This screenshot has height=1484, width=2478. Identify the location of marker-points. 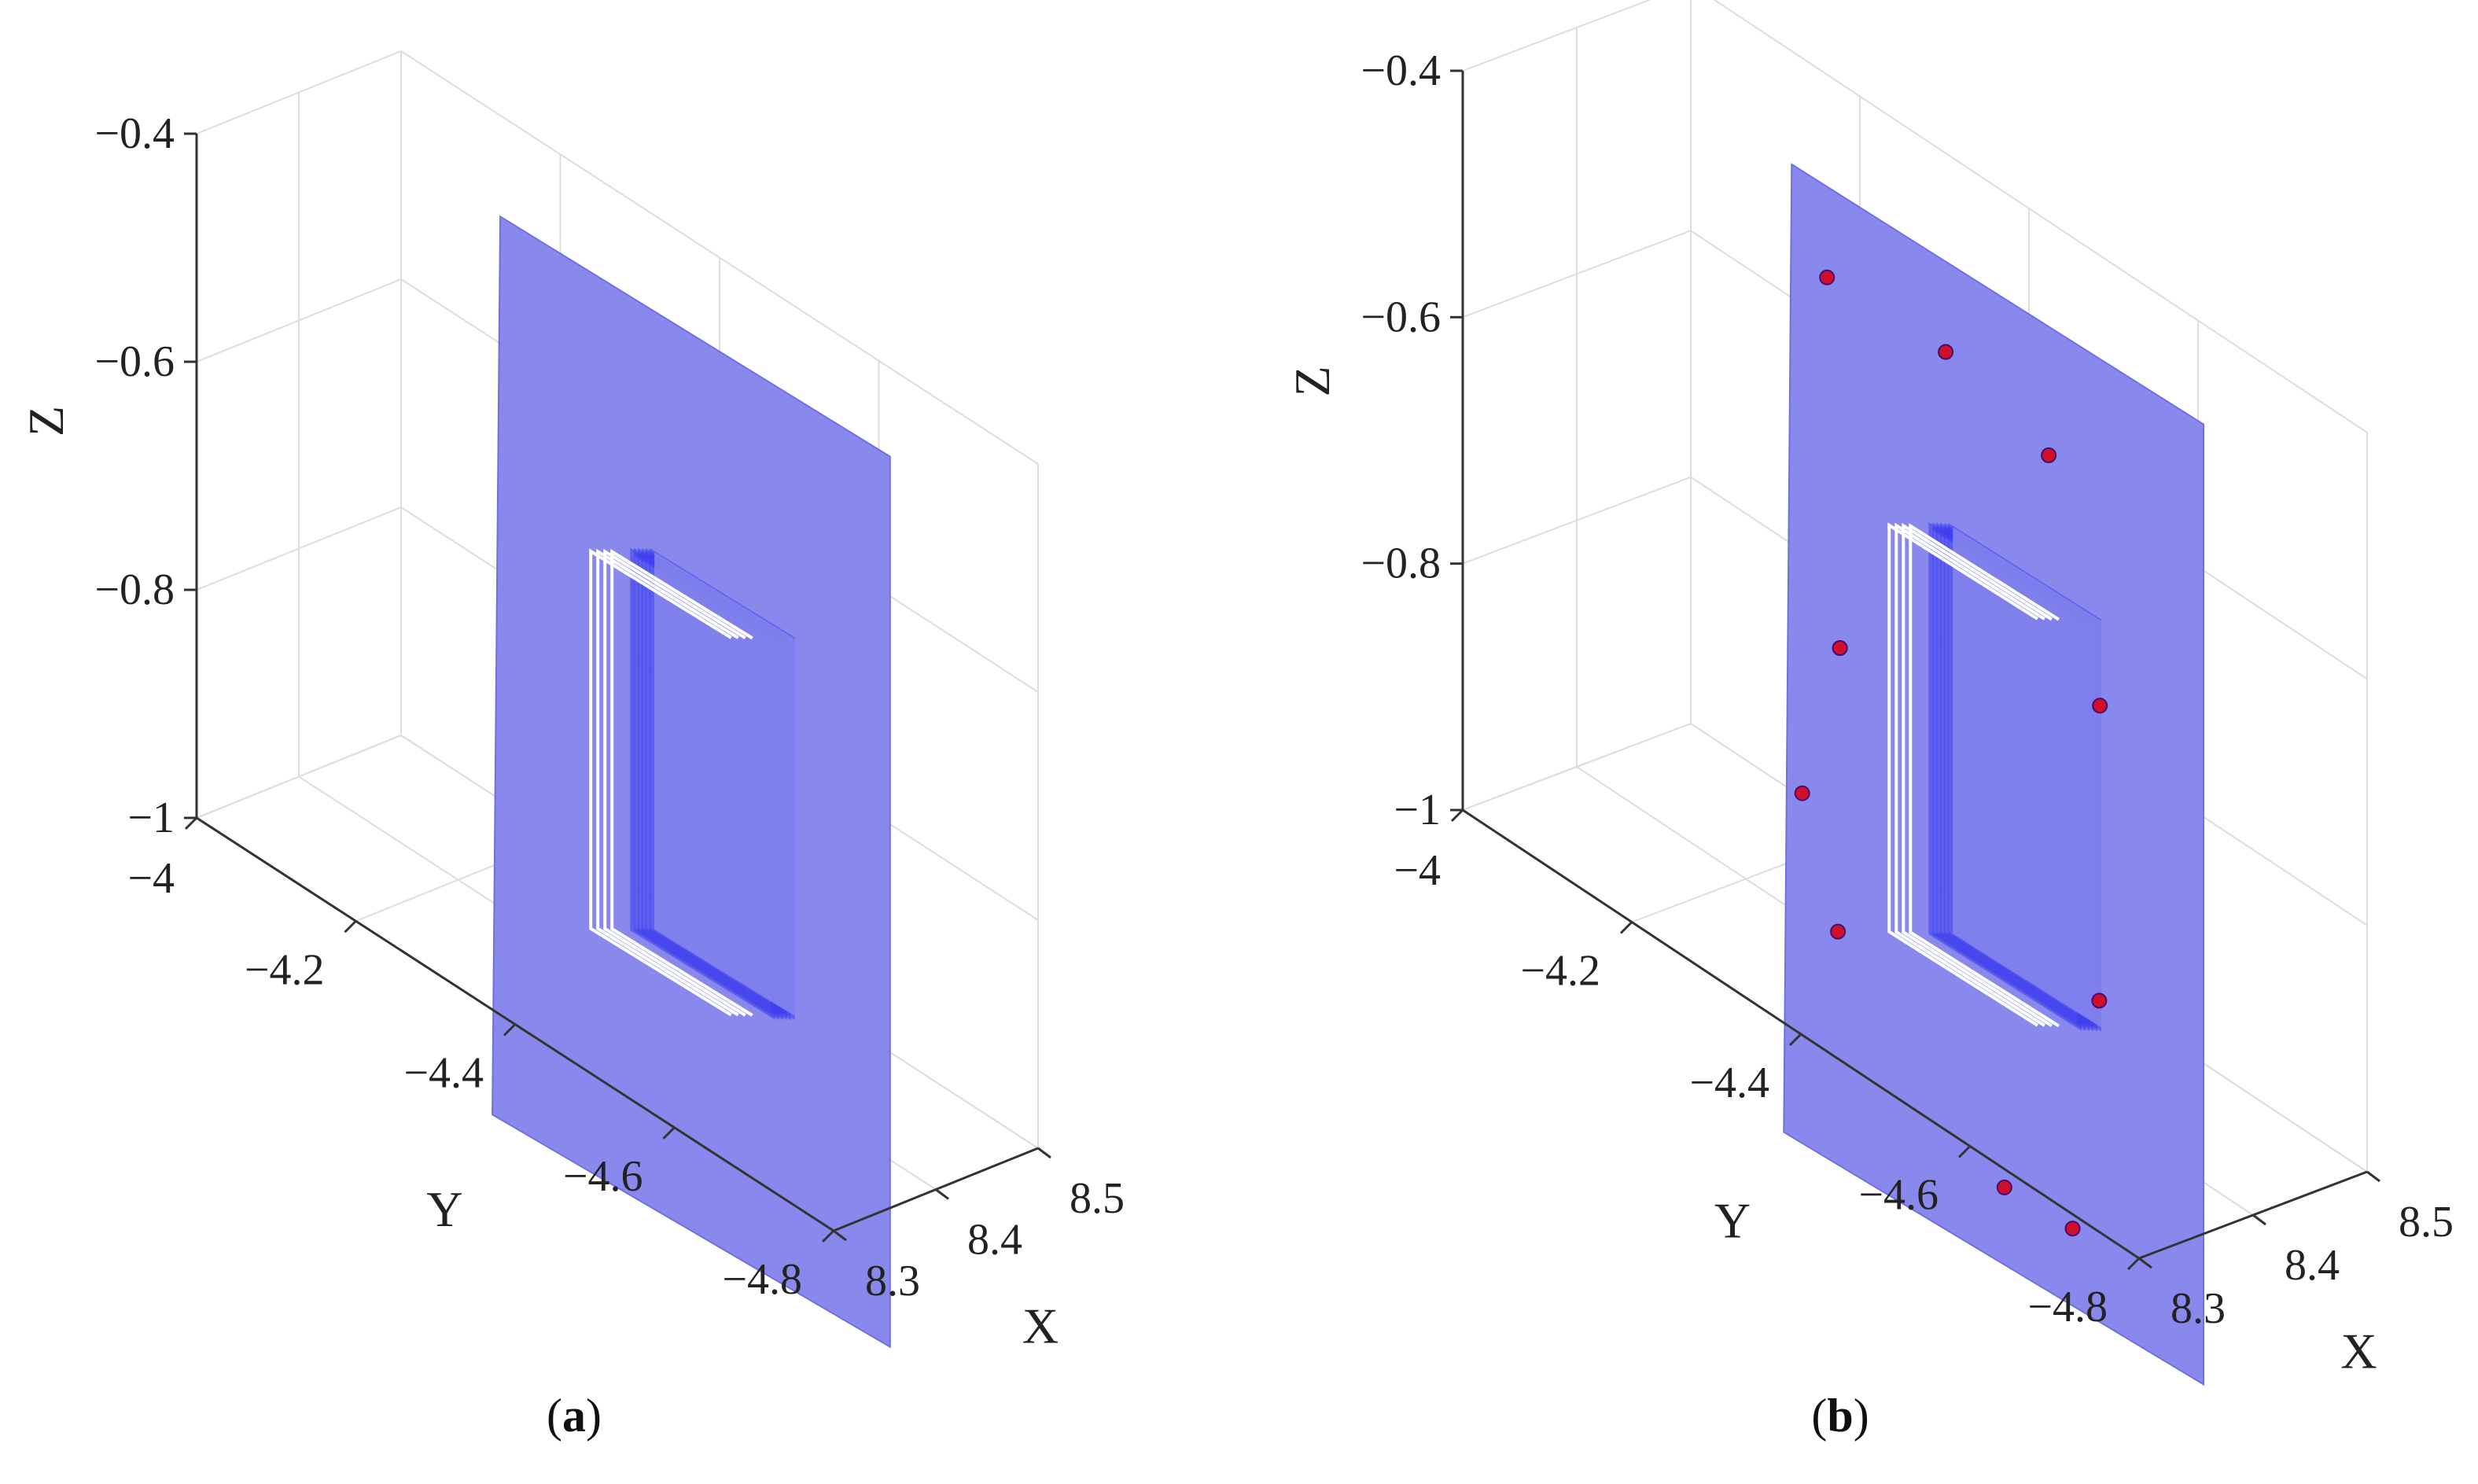
(1951, 753).